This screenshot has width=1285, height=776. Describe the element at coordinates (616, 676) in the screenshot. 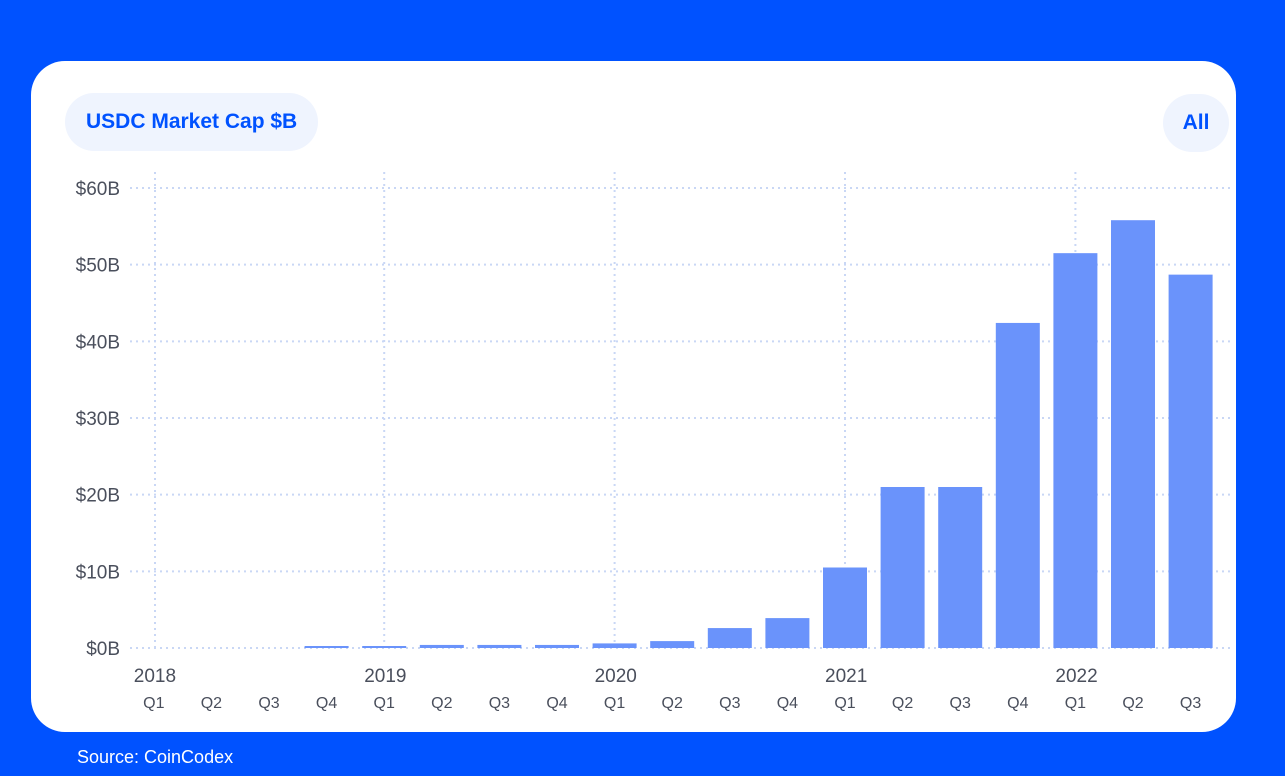

I see `year-label: 2020` at that location.